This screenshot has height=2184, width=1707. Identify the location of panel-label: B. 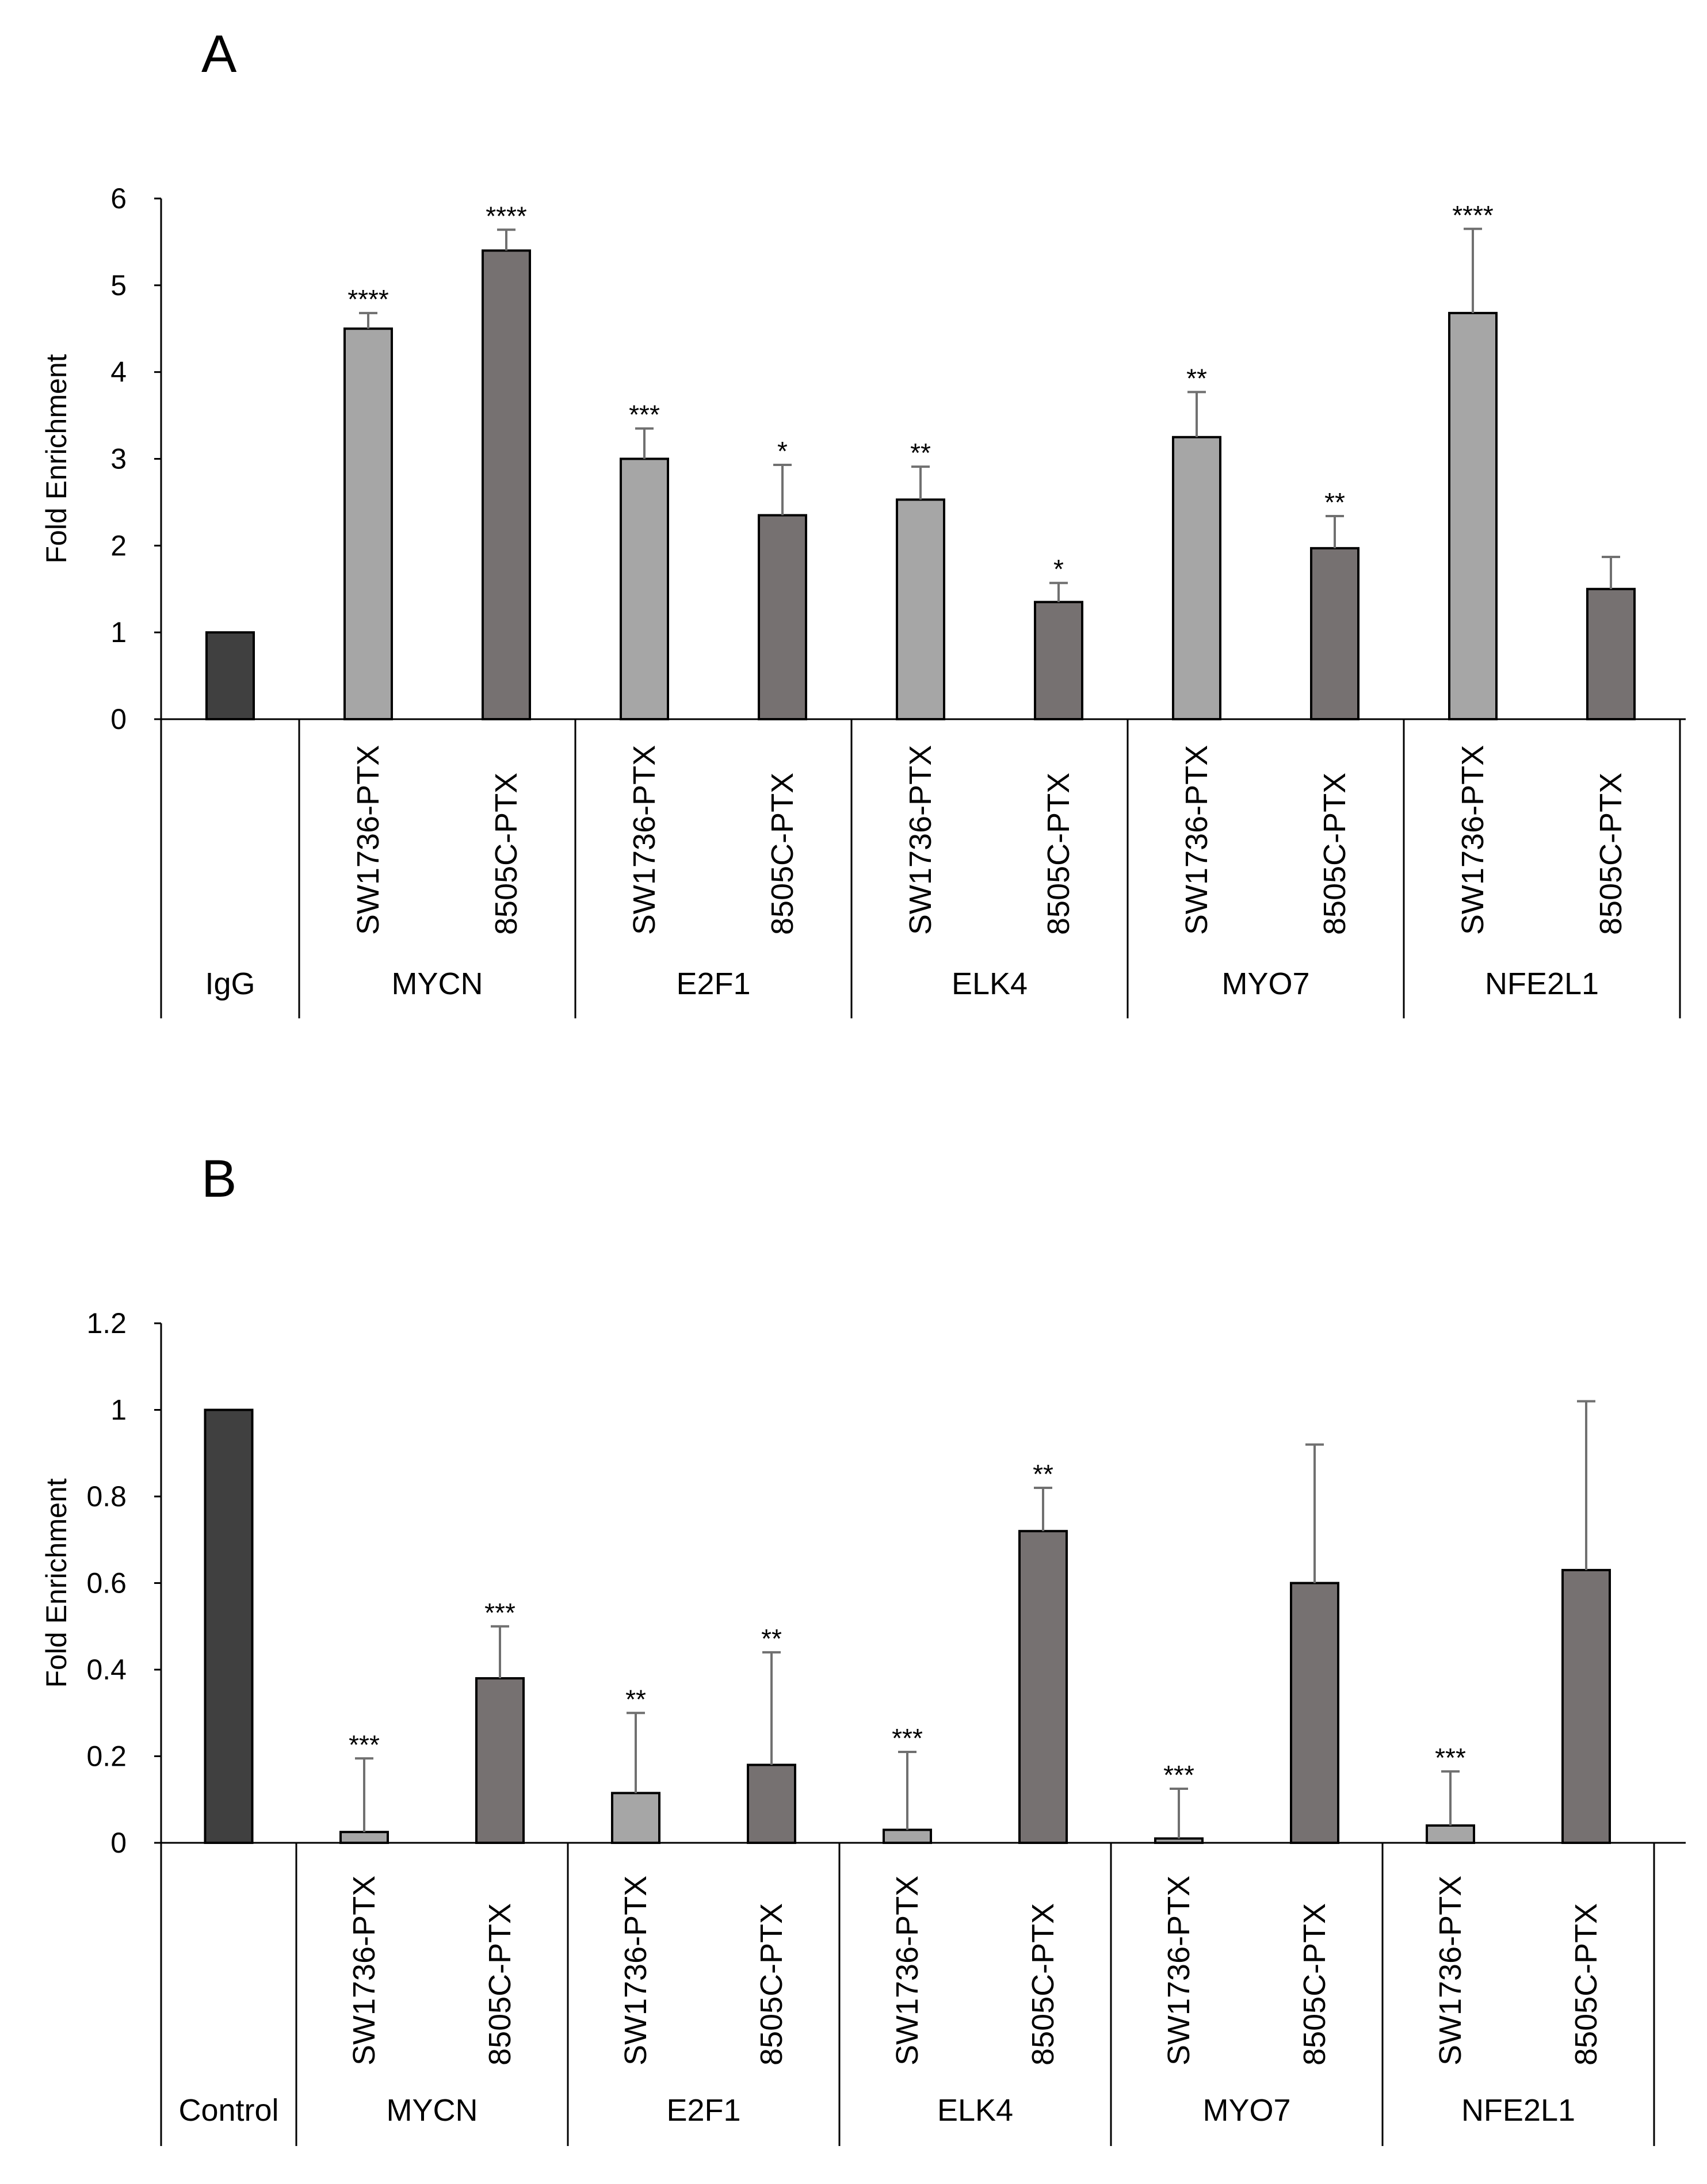
(218, 1179).